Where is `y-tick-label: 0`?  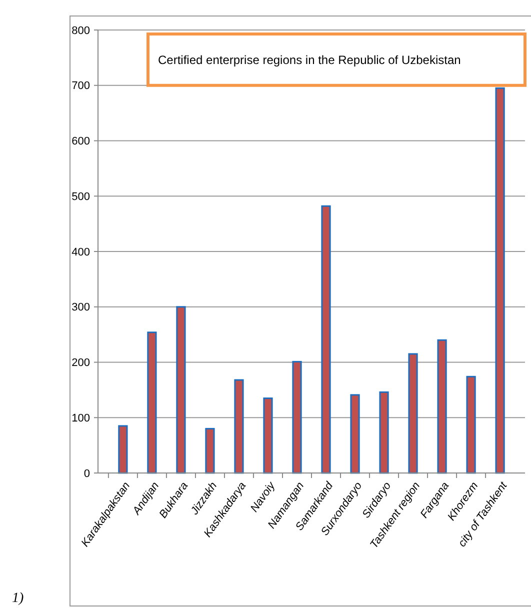
y-tick-label: 0 is located at coordinates (87, 474).